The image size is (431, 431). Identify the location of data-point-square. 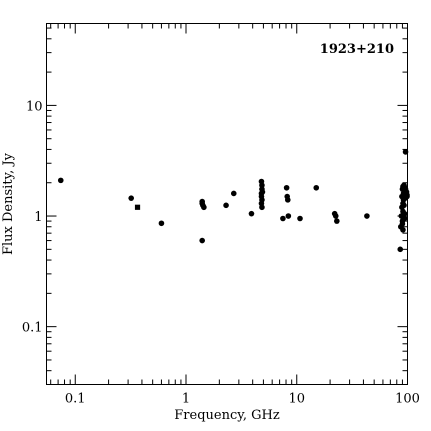
(137, 207).